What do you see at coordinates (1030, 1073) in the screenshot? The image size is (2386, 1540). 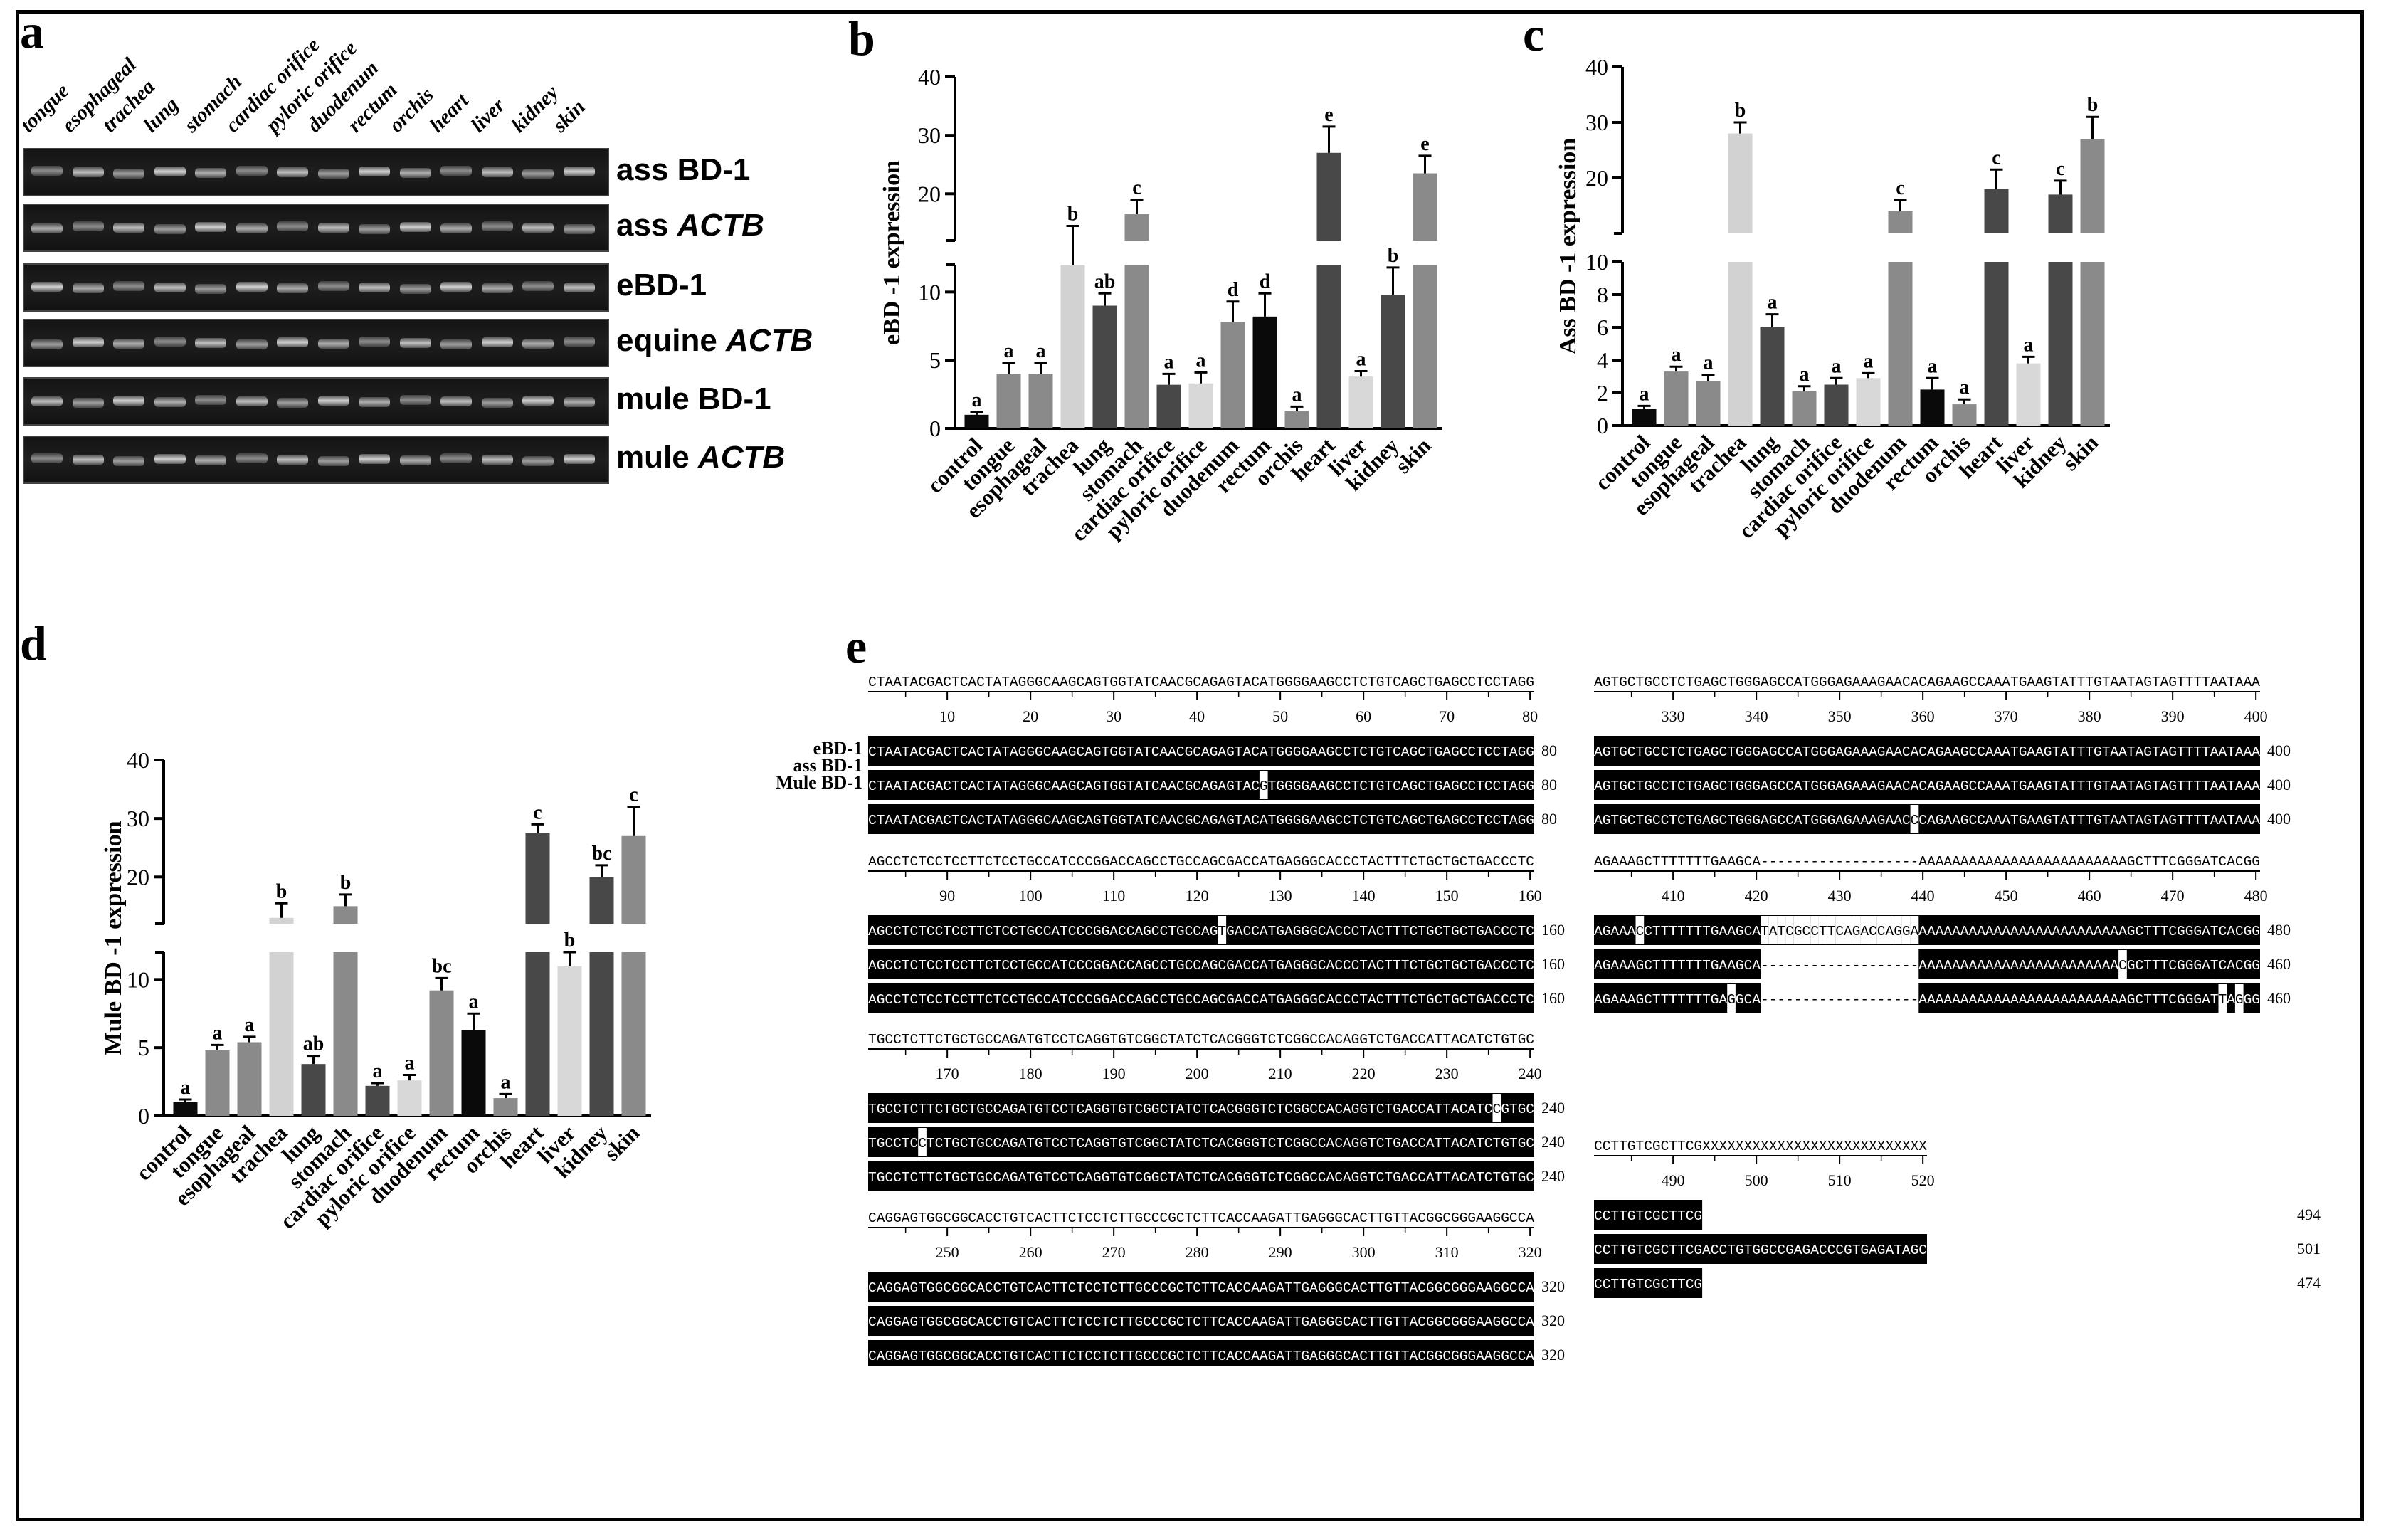 I see `ruler-number: 180` at bounding box center [1030, 1073].